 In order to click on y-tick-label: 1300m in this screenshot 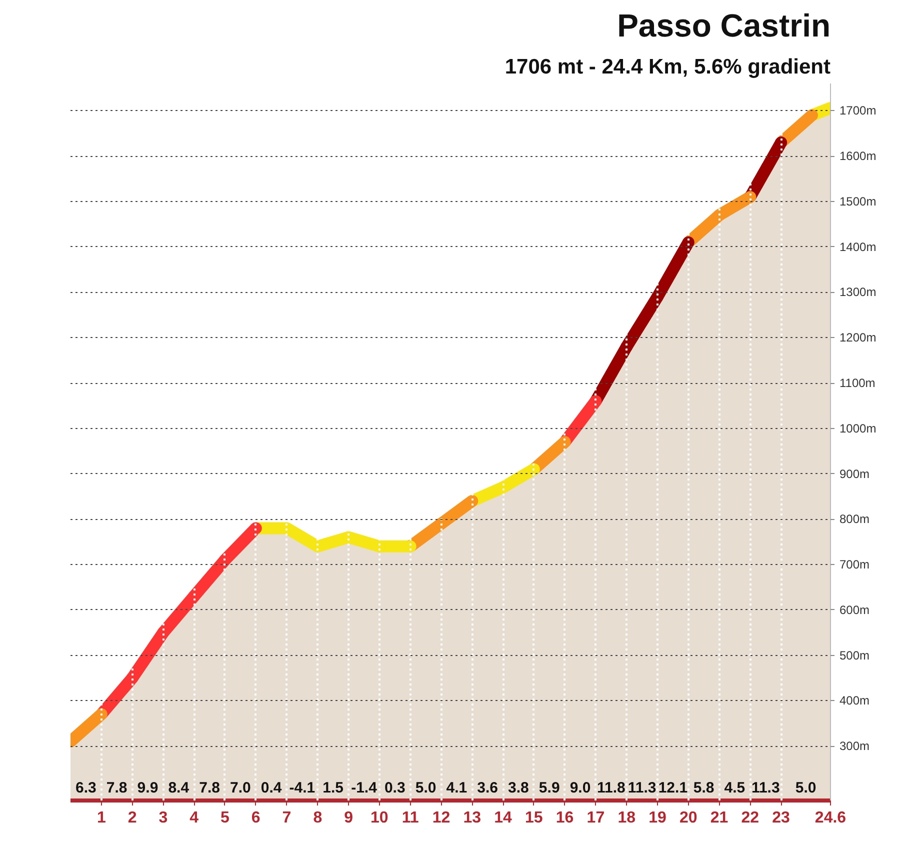, I will do `click(858, 292)`.